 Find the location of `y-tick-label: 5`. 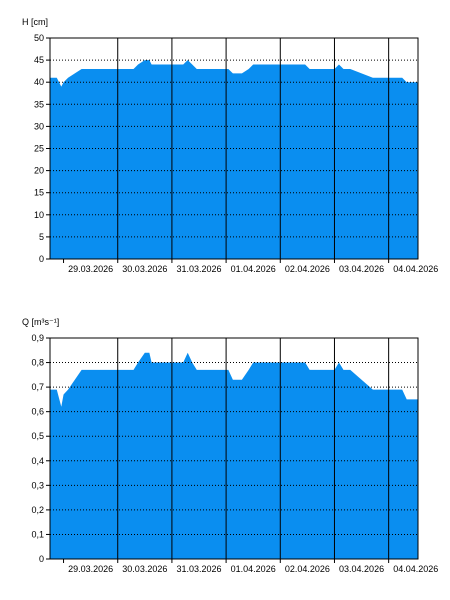

y-tick-label: 5 is located at coordinates (41, 237).